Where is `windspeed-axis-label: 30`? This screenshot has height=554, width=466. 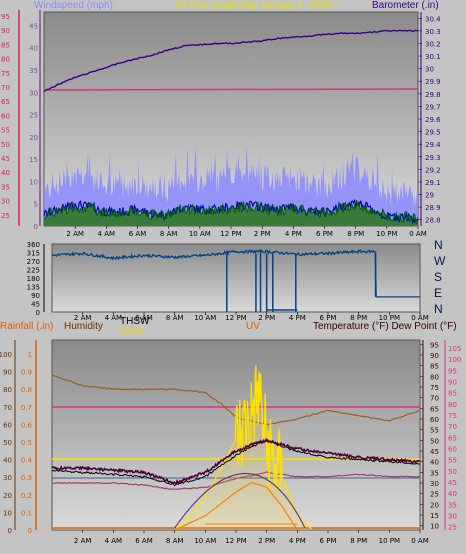 windspeed-axis-label: 30 is located at coordinates (33, 93).